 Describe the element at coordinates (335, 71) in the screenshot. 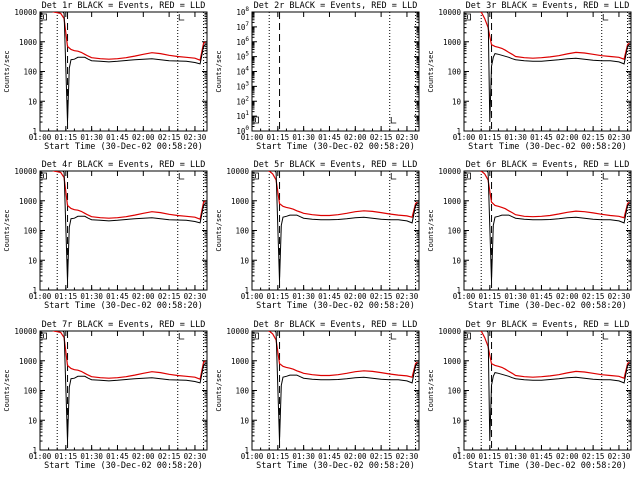

I see `plot-frame` at that location.